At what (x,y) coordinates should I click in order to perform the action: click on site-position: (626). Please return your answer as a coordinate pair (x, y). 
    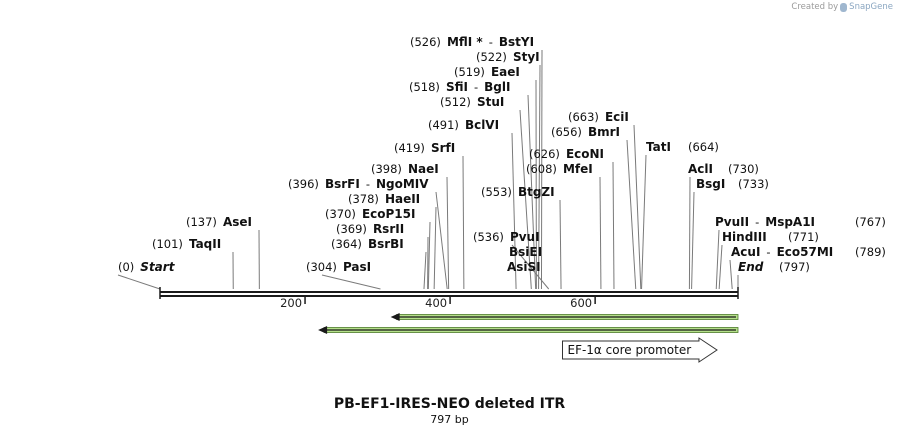
    Looking at the image, I should click on (544, 154).